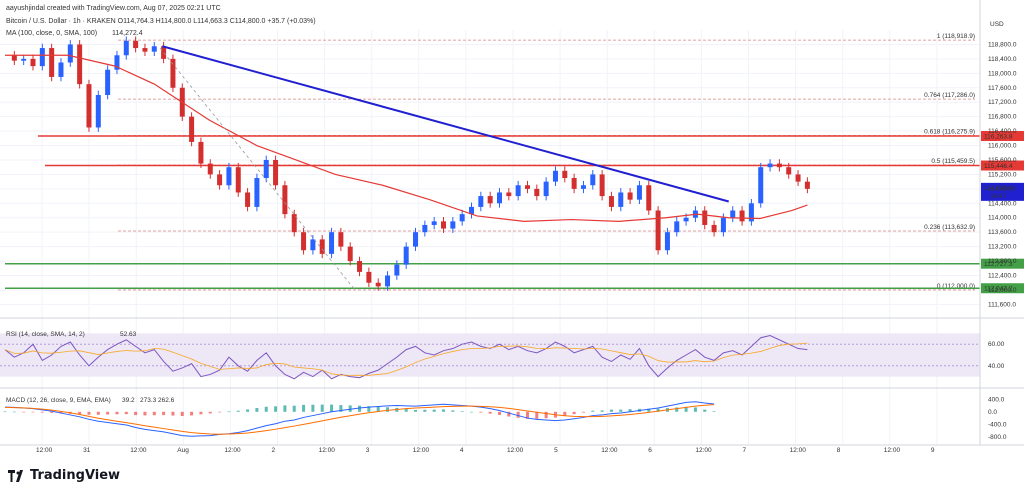 This screenshot has width=1024, height=493. Describe the element at coordinates (490, 355) in the screenshot. I see `rsi-band-fill` at that location.